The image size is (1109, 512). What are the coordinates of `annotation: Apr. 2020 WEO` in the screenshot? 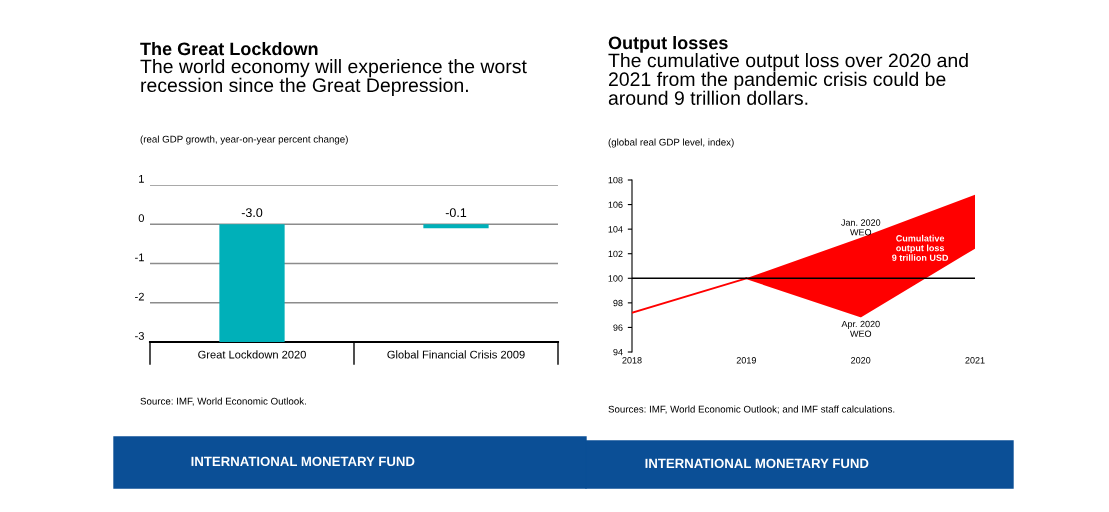 It's located at (860, 328).